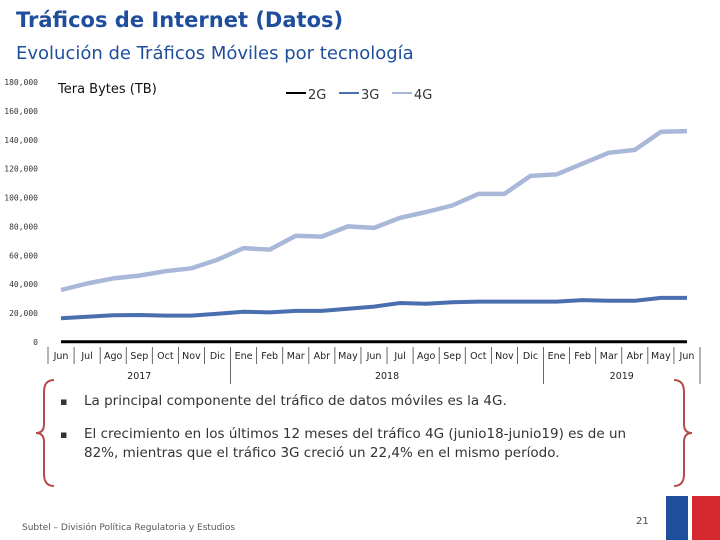 This screenshot has height=540, width=720. I want to click on legend-label-2g: 2G, so click(317, 95).